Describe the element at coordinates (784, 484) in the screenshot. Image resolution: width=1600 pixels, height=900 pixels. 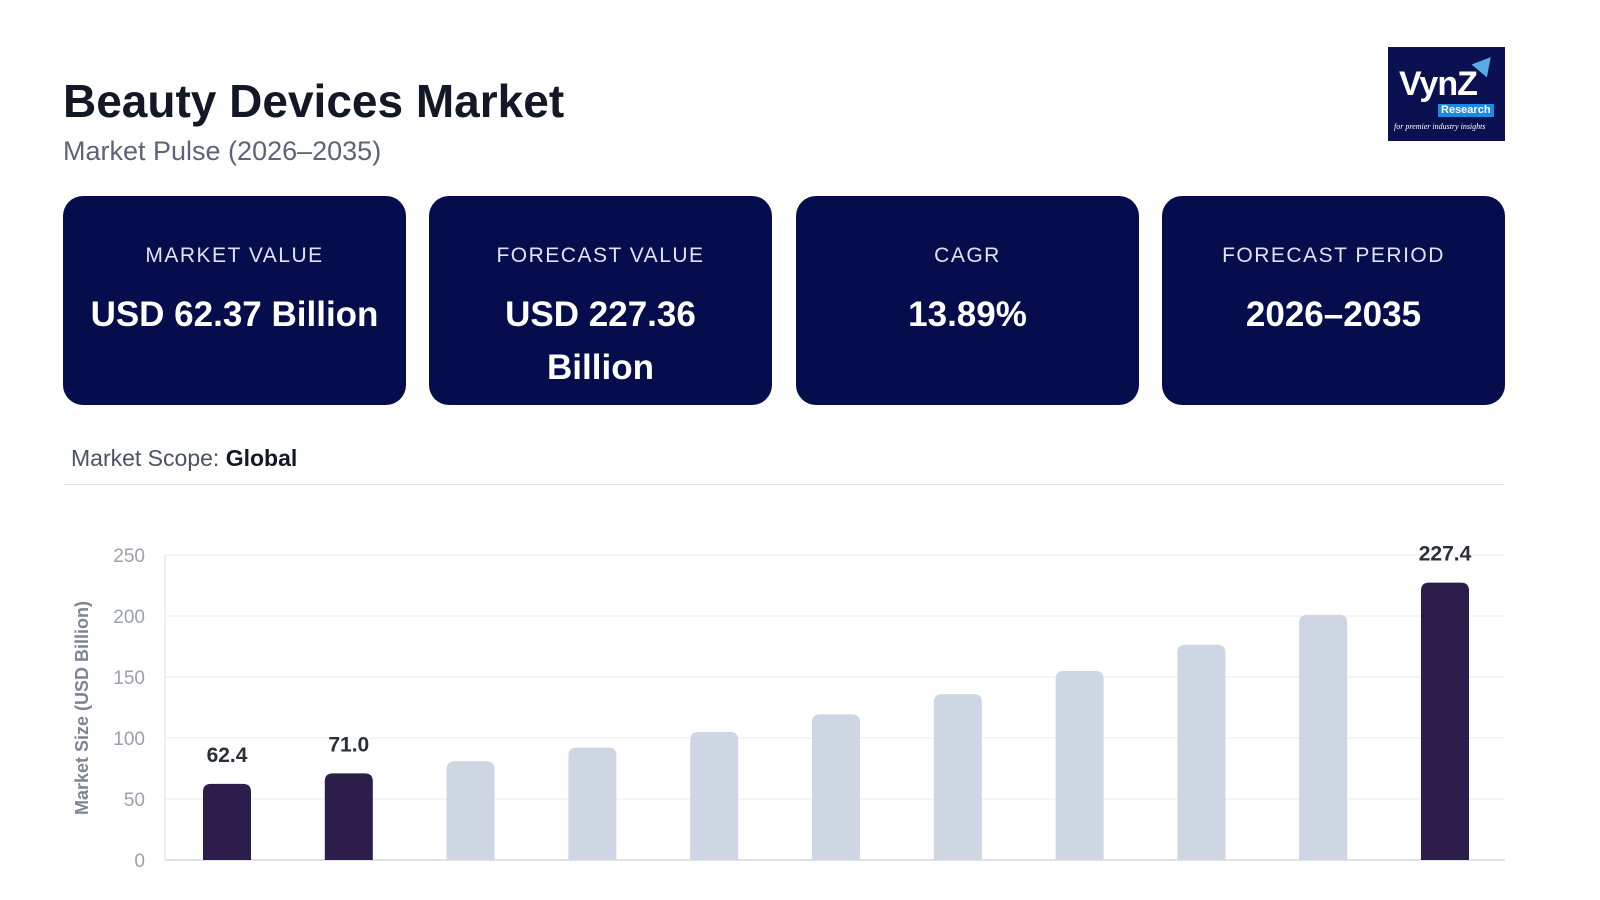
I see `divider` at that location.